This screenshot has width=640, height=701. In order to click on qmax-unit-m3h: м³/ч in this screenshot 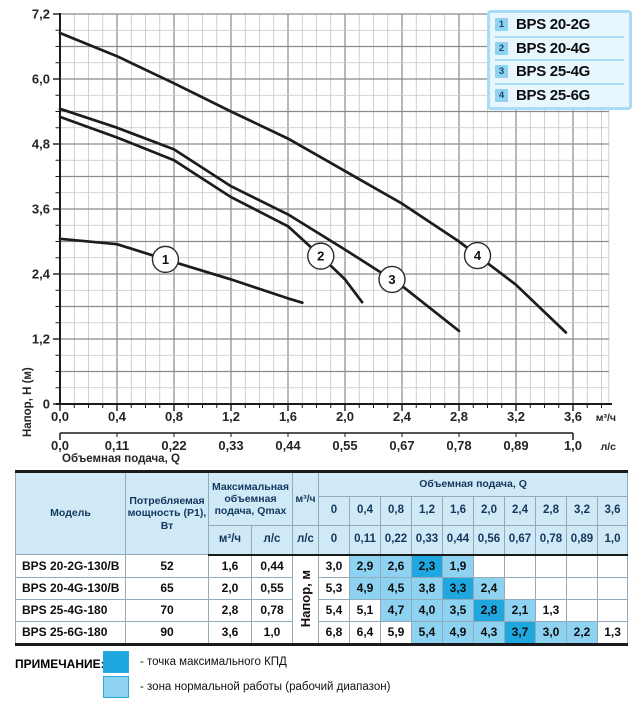, I will do `click(230, 540)`.